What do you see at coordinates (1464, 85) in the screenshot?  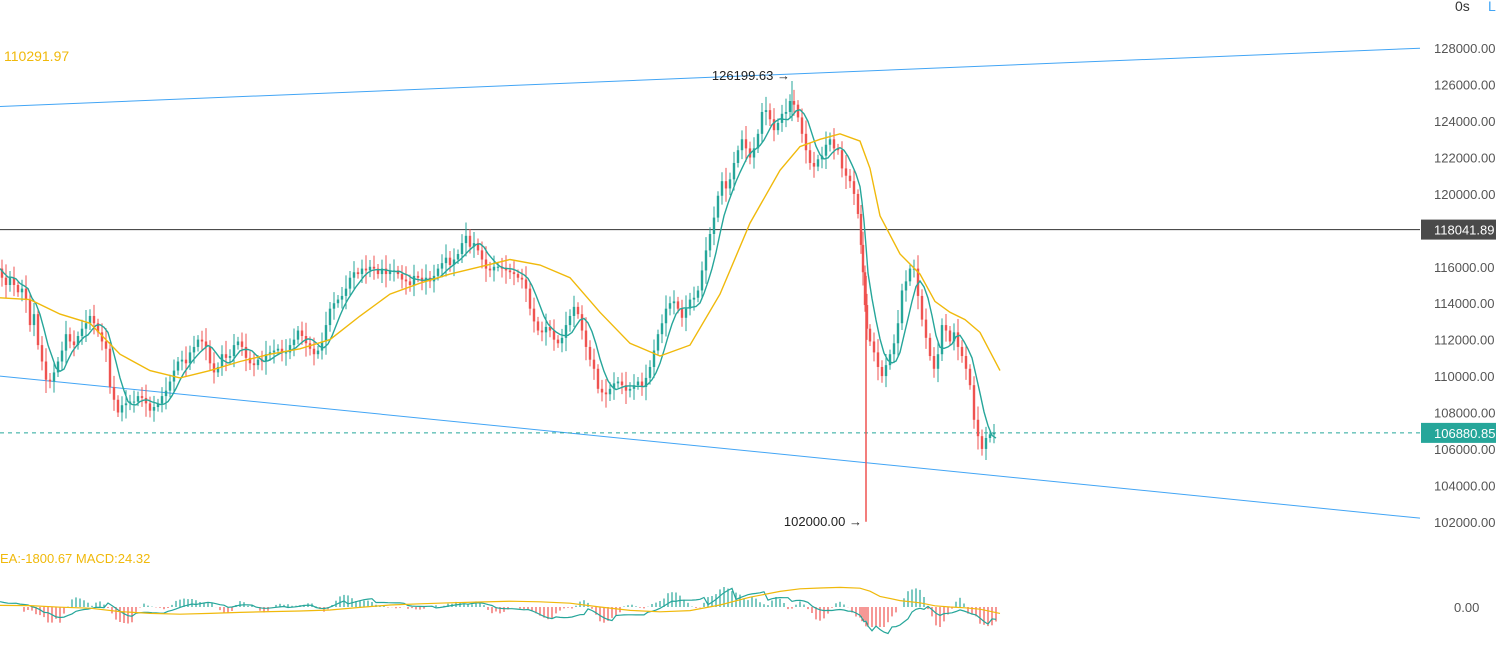 I see `y-tick-label: 126000.00` at bounding box center [1464, 85].